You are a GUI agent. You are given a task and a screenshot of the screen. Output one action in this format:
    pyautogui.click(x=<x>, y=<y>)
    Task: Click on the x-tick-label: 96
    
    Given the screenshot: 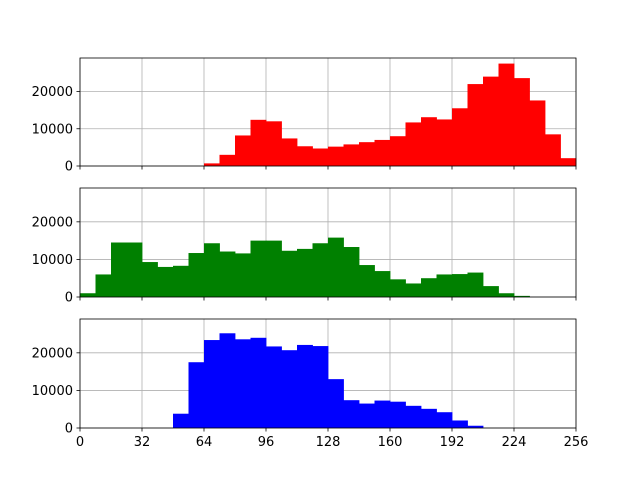 What is the action you would take?
    pyautogui.click(x=266, y=442)
    